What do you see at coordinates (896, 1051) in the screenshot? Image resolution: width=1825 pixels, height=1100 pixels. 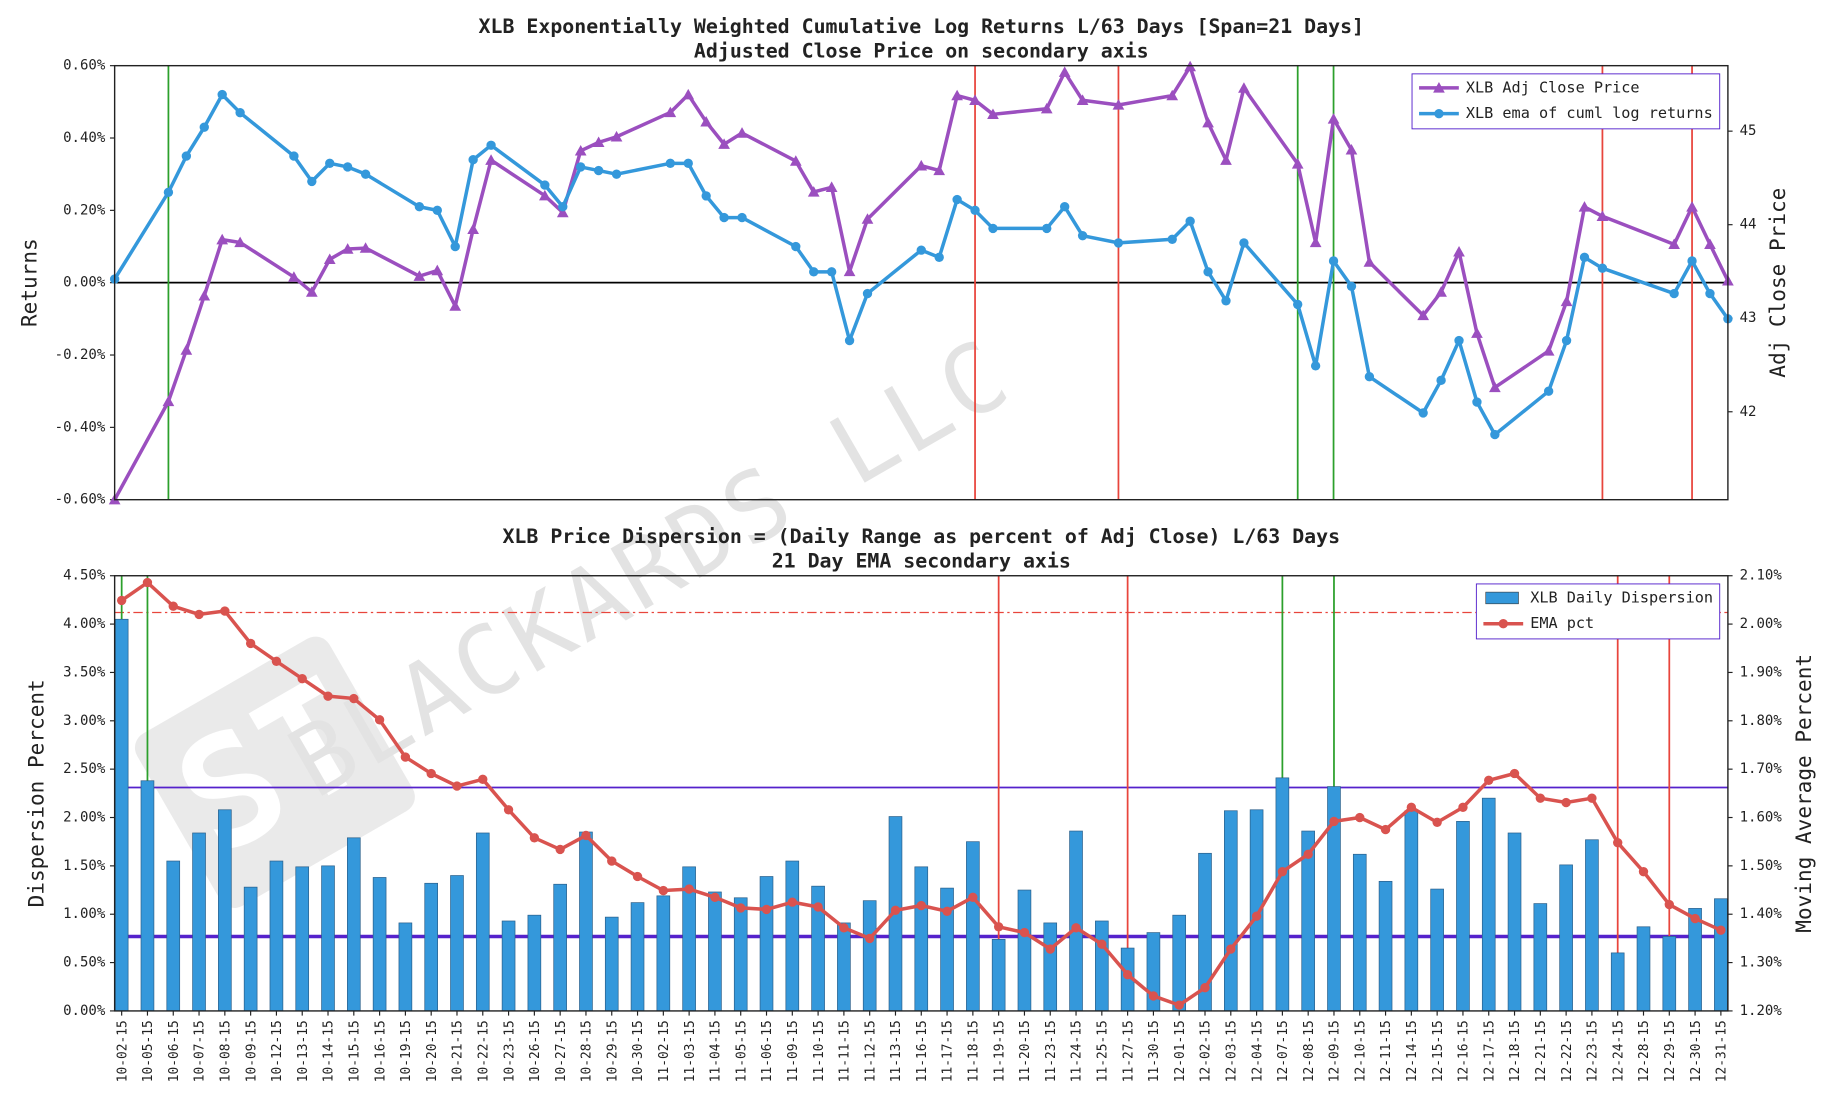 I see `x-tick-label: 11-13-15` at bounding box center [896, 1051].